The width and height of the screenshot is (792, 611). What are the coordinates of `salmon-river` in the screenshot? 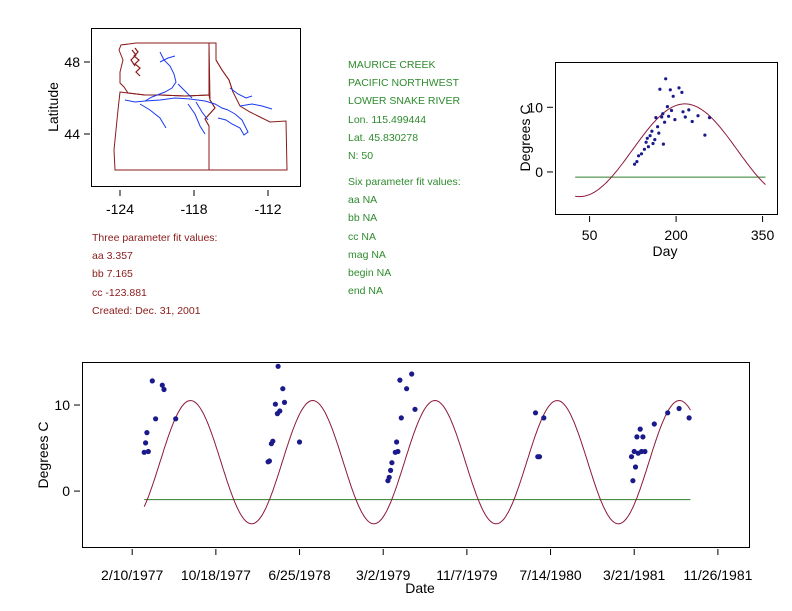 It's located at (241, 93).